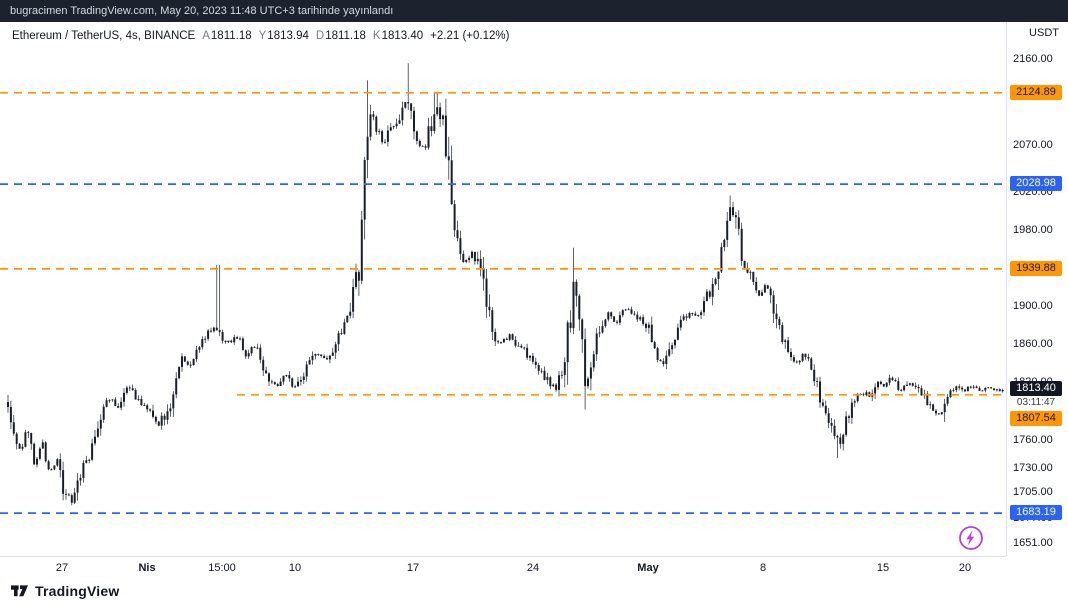  What do you see at coordinates (1033, 306) in the screenshot?
I see `price-grid-label: 1900.00` at bounding box center [1033, 306].